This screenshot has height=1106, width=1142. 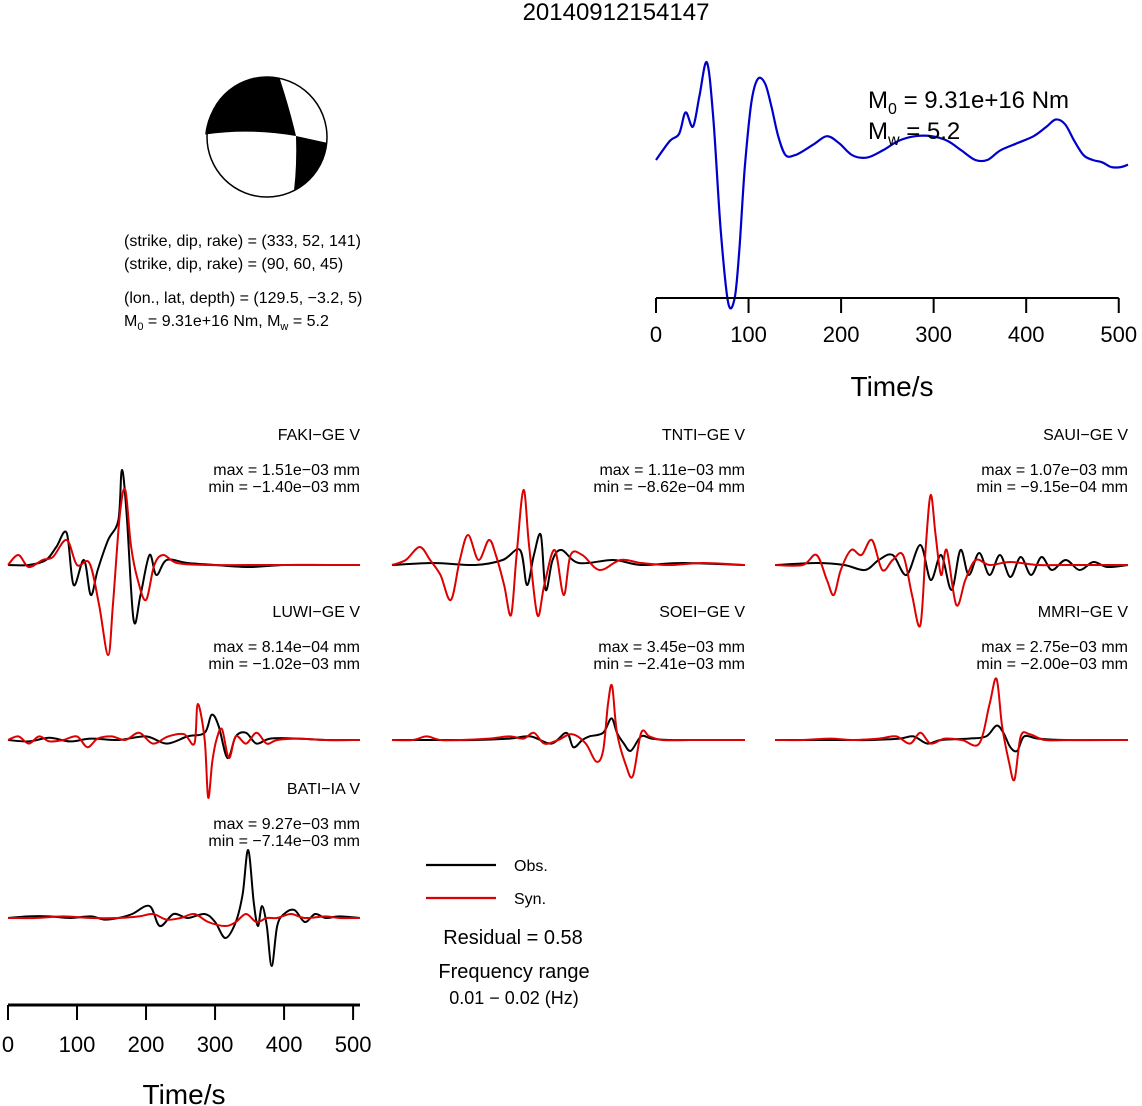 What do you see at coordinates (1118, 334) in the screenshot?
I see `stf-x-tick-label: 500` at bounding box center [1118, 334].